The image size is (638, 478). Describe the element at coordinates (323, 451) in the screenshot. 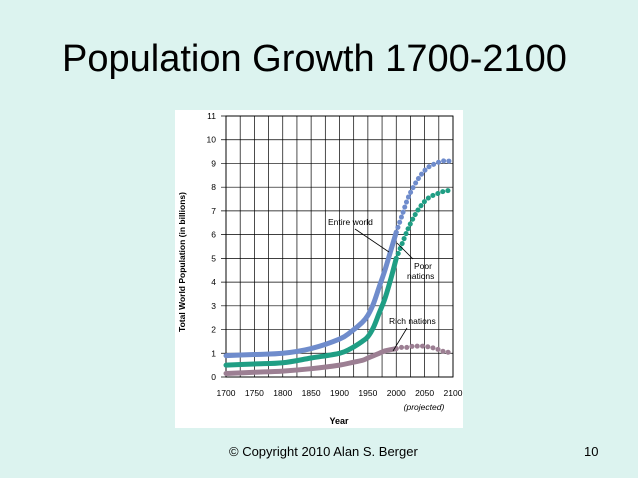

I see `footer-copyright: © Copyright 2010 Alan S. Berger` at that location.